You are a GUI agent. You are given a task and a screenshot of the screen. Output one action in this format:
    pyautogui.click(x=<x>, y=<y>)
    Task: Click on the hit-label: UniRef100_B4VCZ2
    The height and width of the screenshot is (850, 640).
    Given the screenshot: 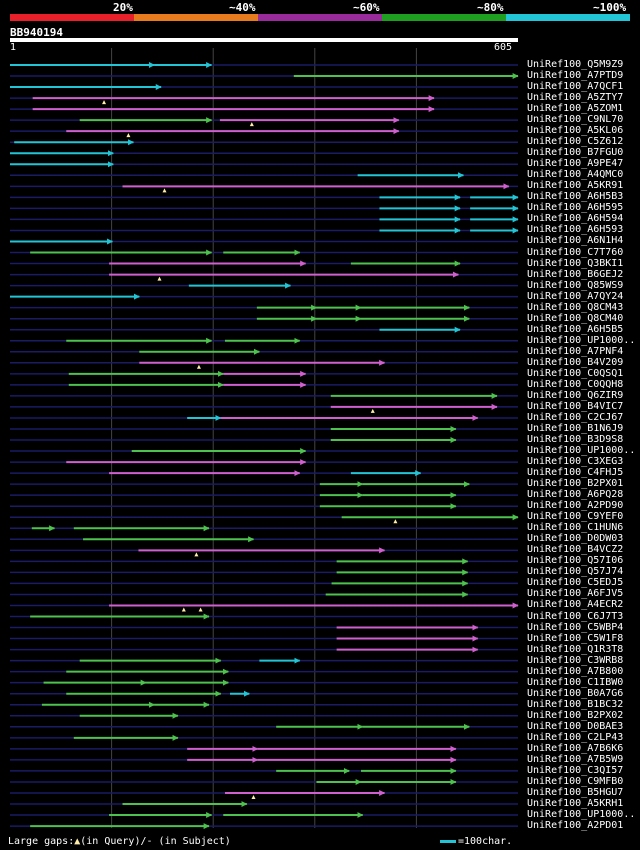 What is the action you would take?
    pyautogui.click(x=575, y=550)
    